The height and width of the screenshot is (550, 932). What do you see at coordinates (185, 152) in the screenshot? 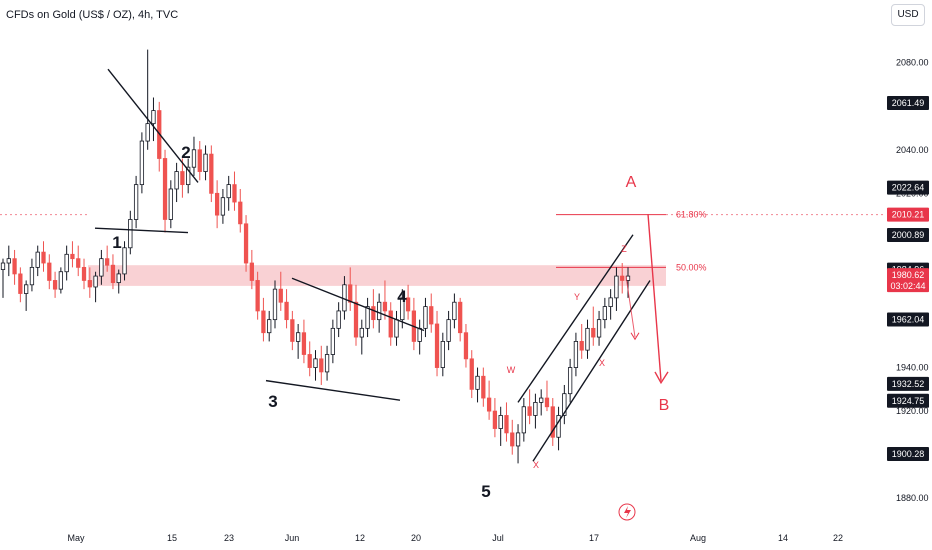
I see `wave-label-2: 2` at bounding box center [185, 152].